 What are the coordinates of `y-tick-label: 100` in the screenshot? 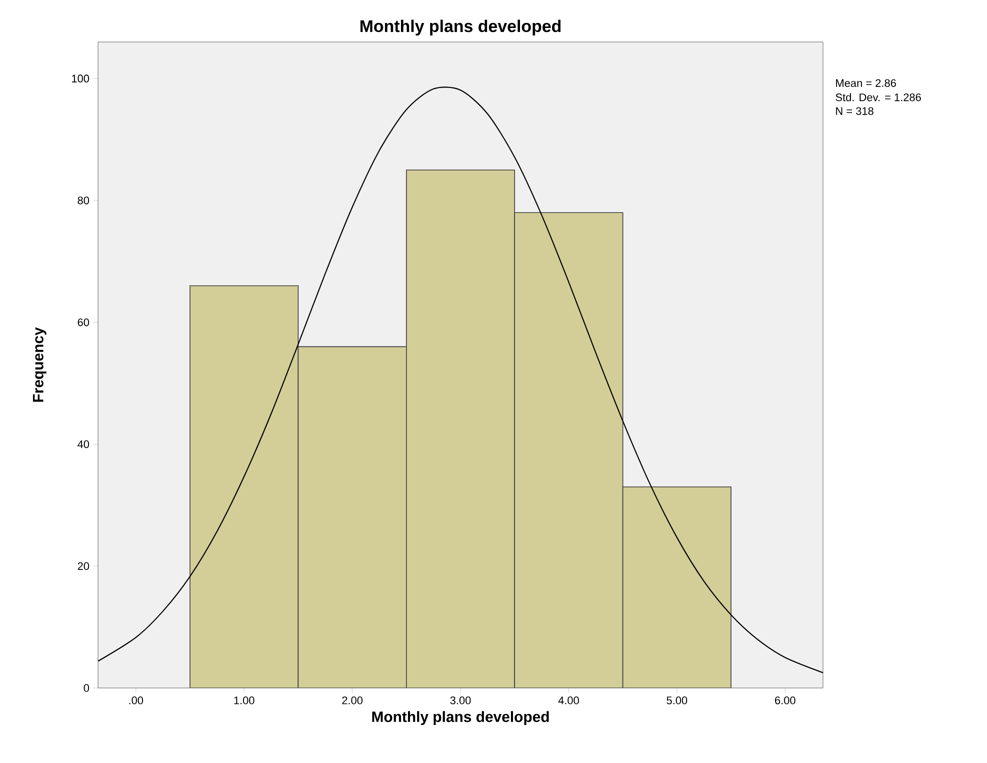 It's located at (81, 78).